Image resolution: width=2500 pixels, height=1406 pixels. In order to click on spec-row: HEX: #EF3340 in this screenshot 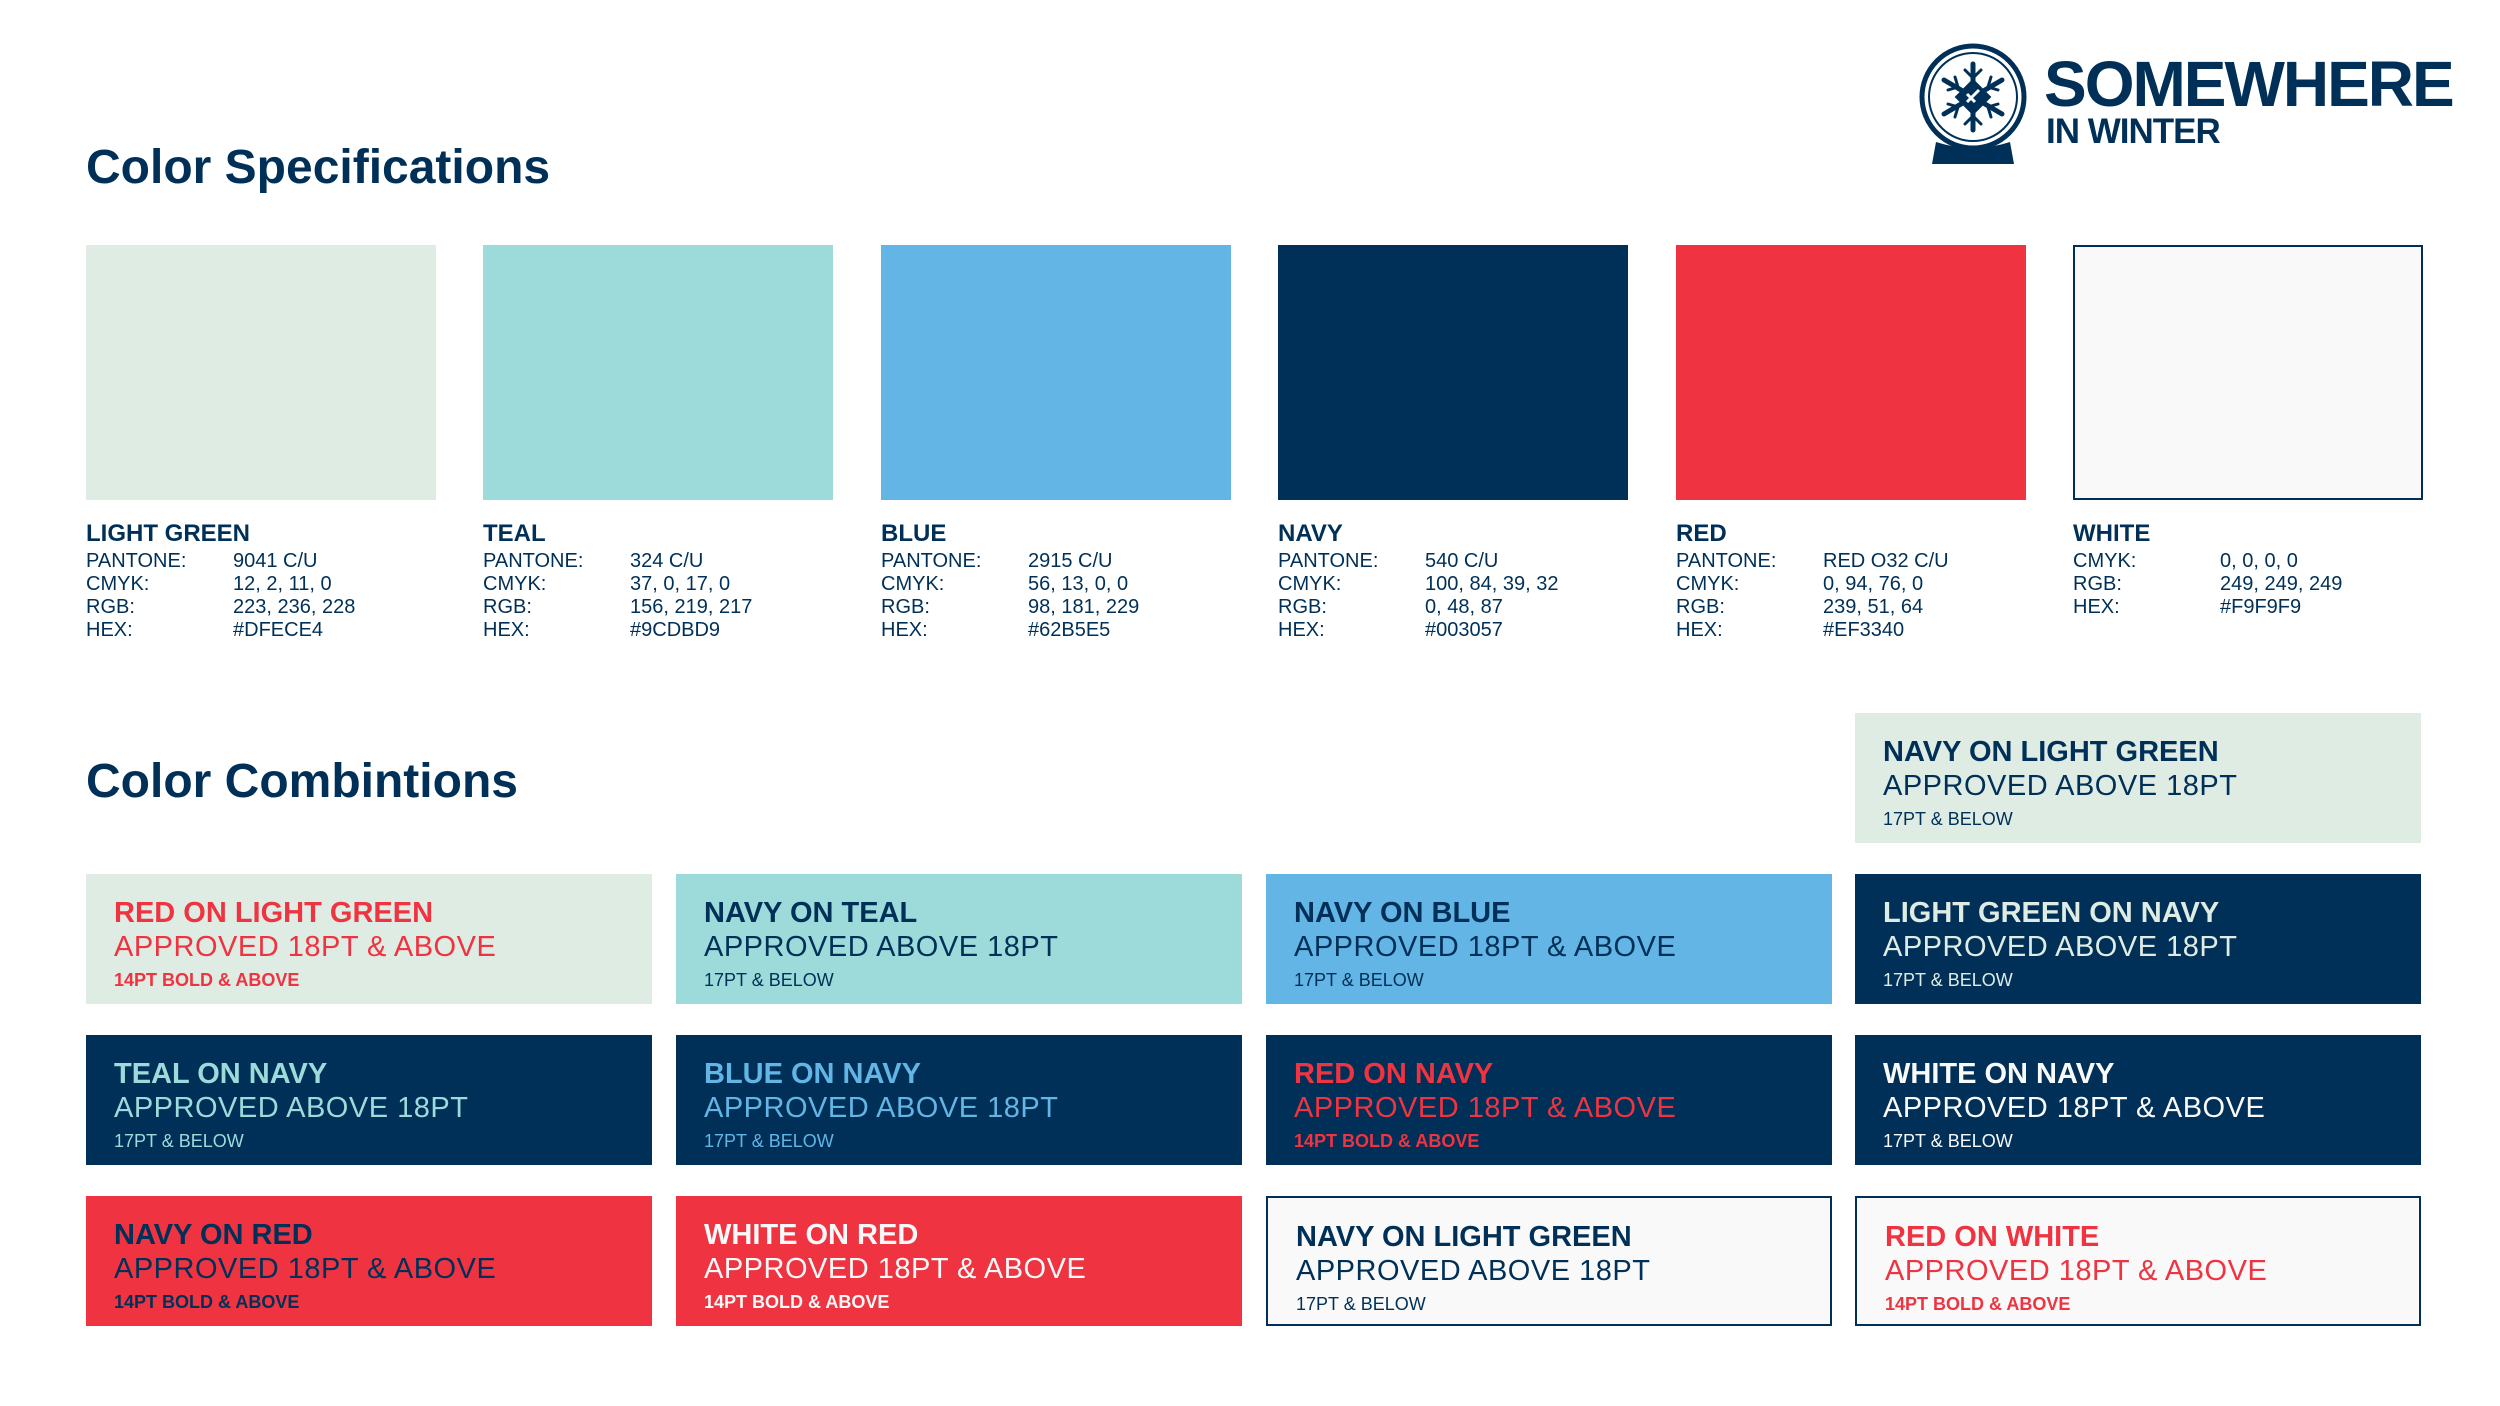, I will do `click(1866, 630)`.